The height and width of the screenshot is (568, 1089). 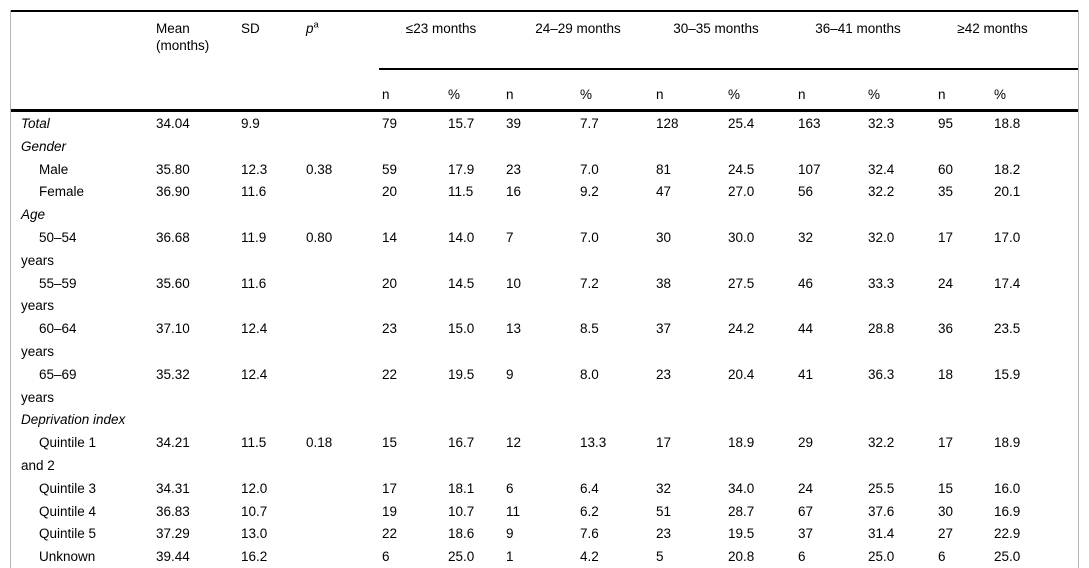 What do you see at coordinates (270, 215) in the screenshot?
I see `sd-cell` at bounding box center [270, 215].